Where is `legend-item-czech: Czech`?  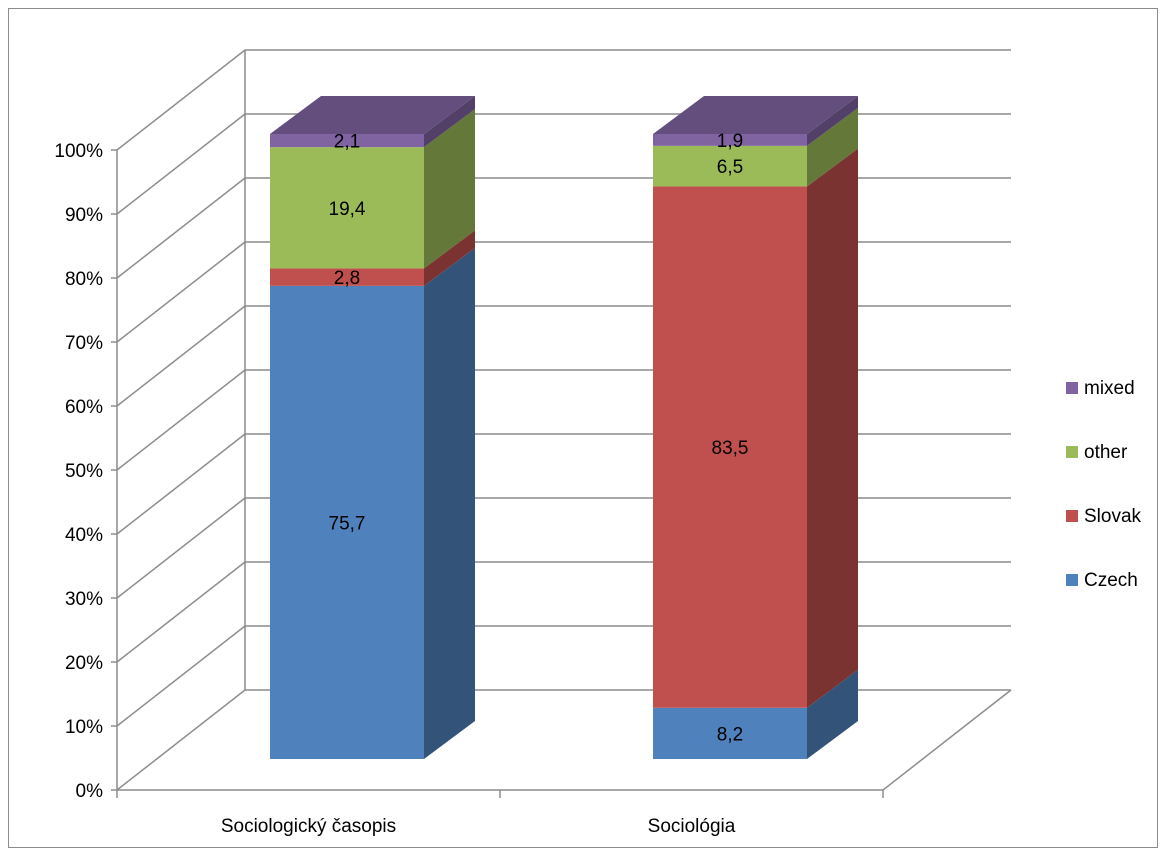 legend-item-czech: Czech is located at coordinates (1102, 580).